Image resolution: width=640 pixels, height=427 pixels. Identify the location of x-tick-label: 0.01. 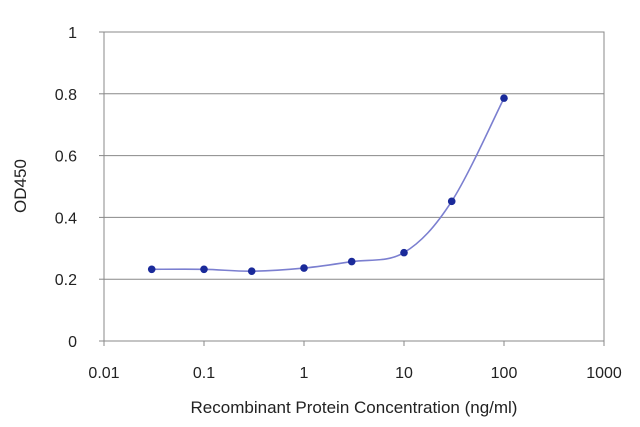
(103, 373).